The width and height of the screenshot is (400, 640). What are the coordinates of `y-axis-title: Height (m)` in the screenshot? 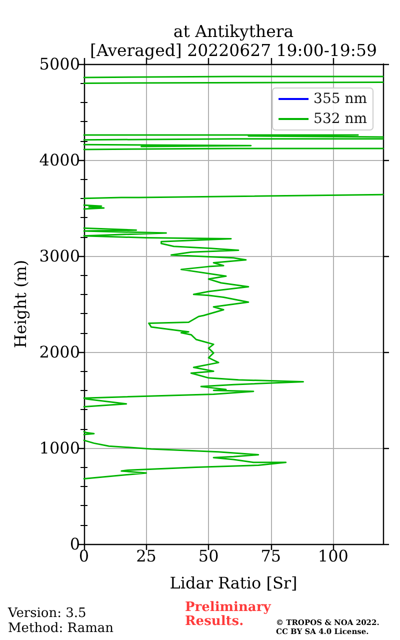 It's located at (20, 304).